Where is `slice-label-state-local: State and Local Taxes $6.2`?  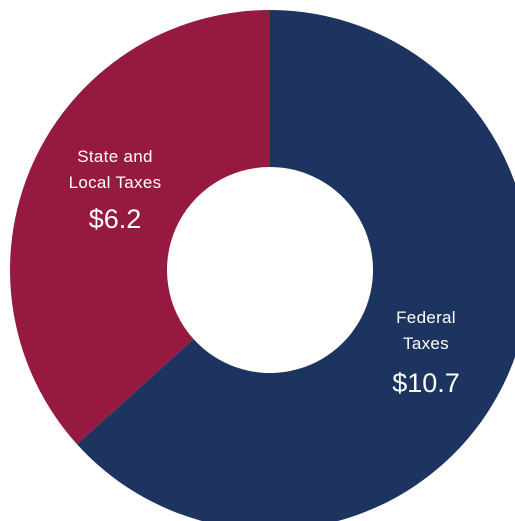 slice-label-state-local: State and Local Taxes $6.2 is located at coordinates (115, 190).